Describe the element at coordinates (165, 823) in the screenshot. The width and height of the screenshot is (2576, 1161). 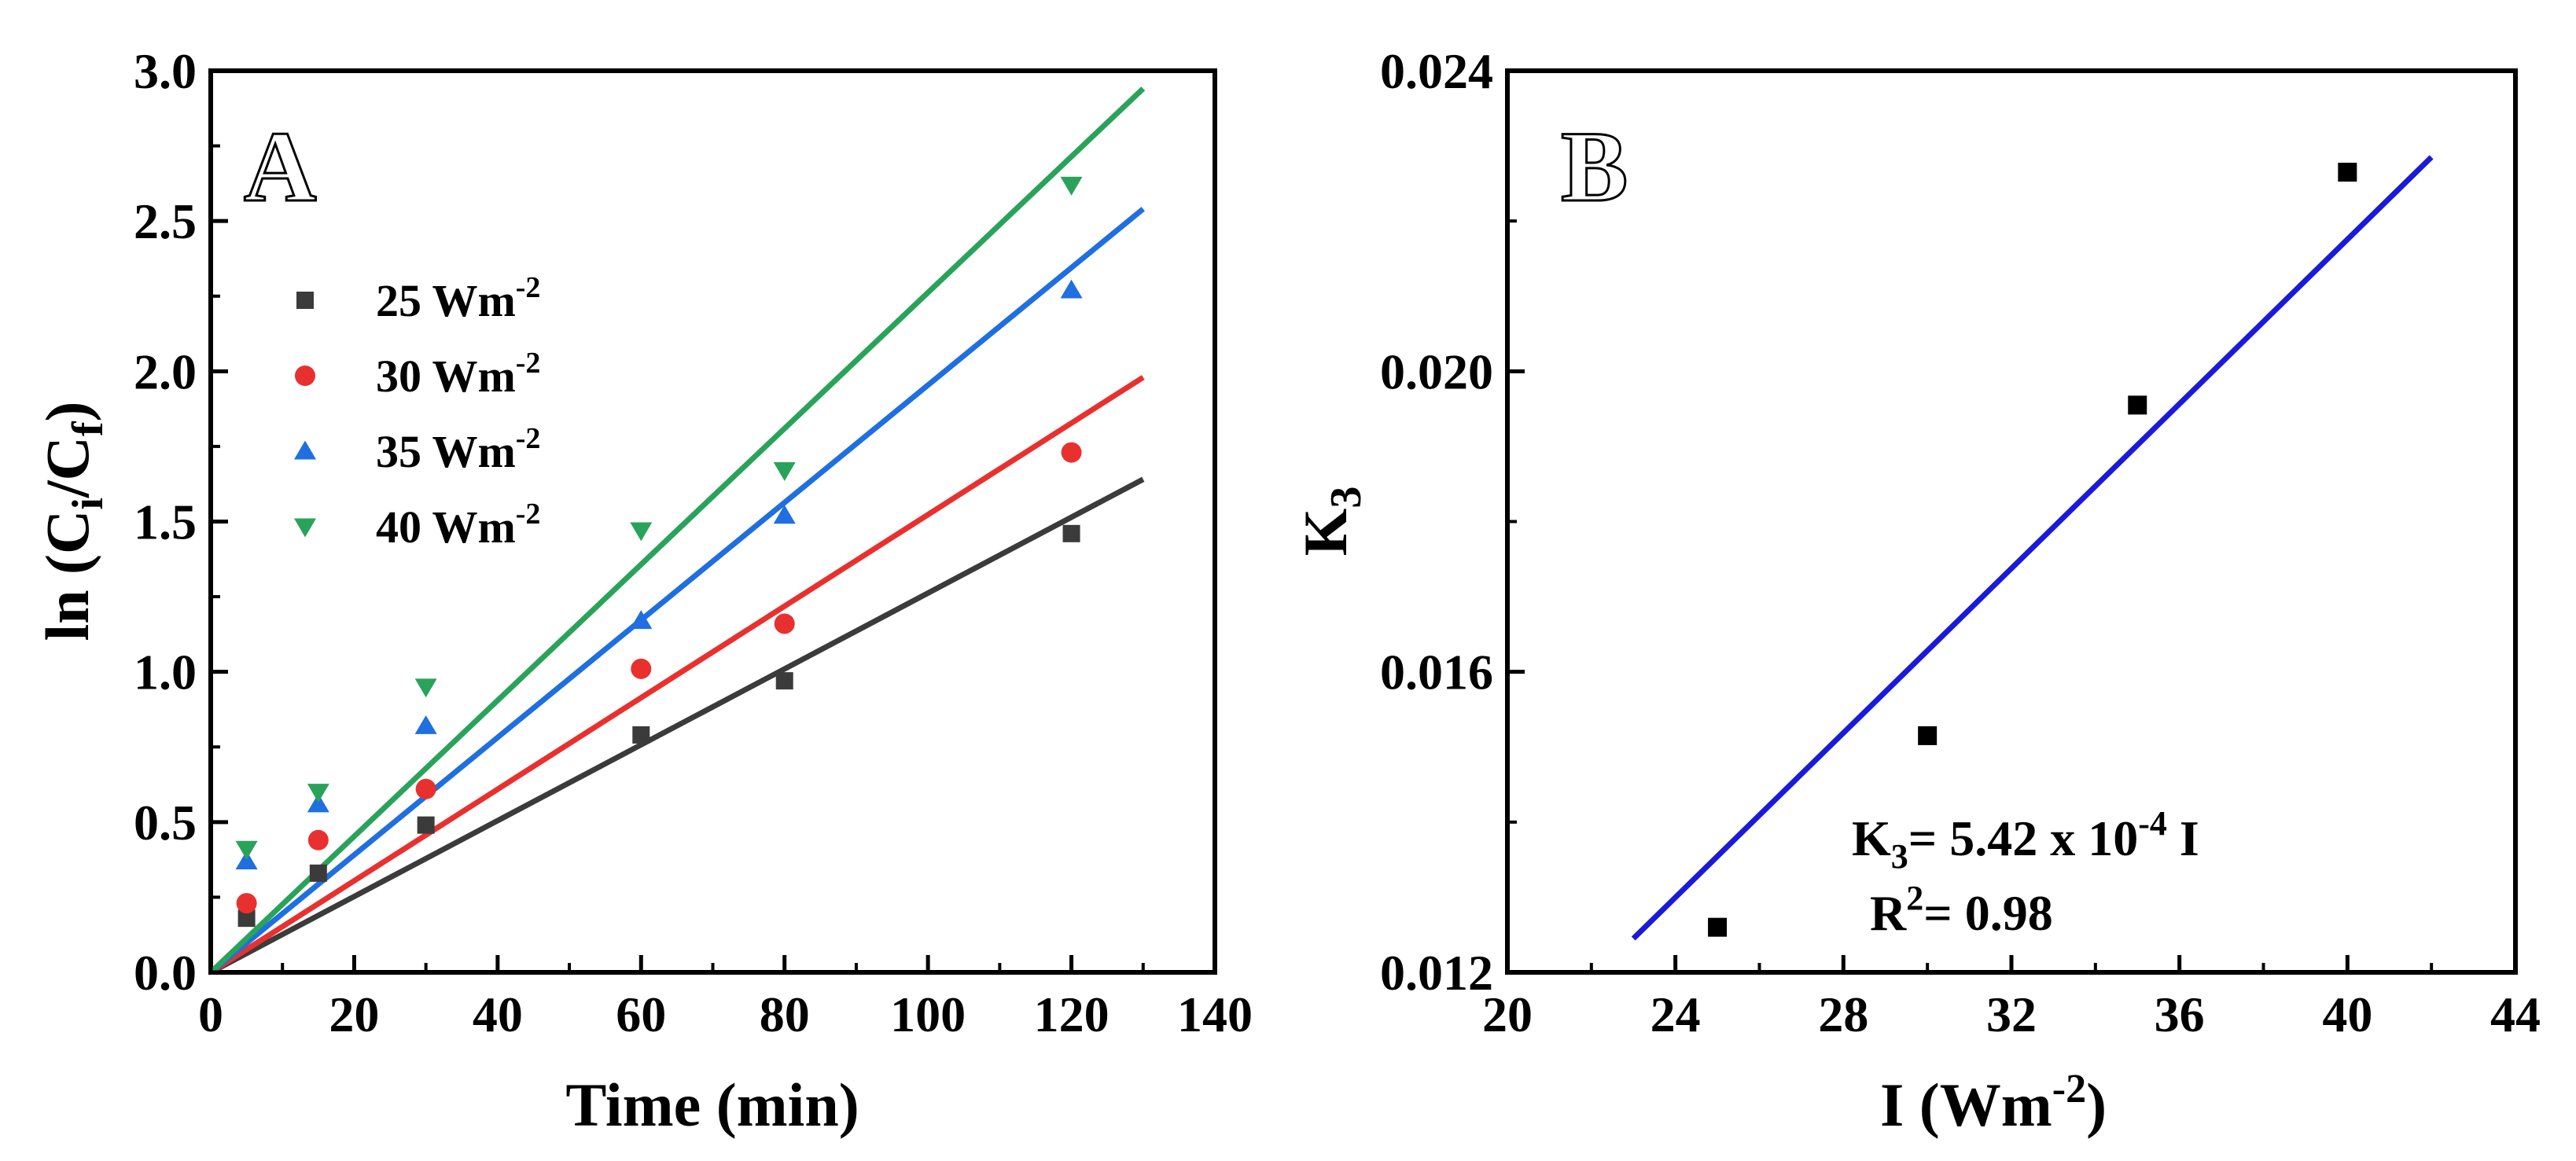
I see `y-tick-label: 0.5` at that location.